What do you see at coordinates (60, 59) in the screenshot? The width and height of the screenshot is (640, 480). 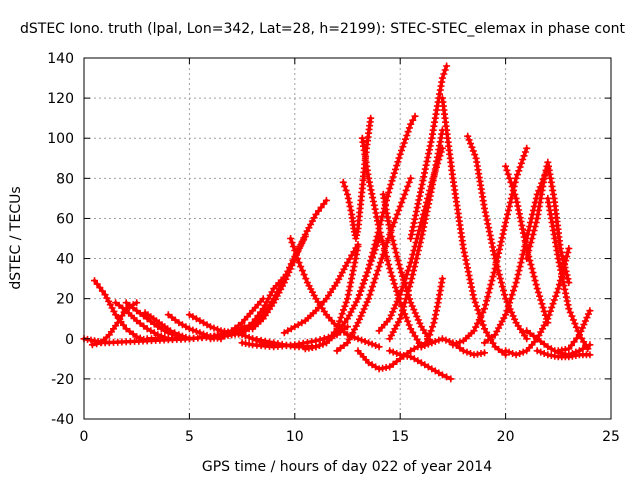 I see `y-tick-label: 140` at bounding box center [60, 59].